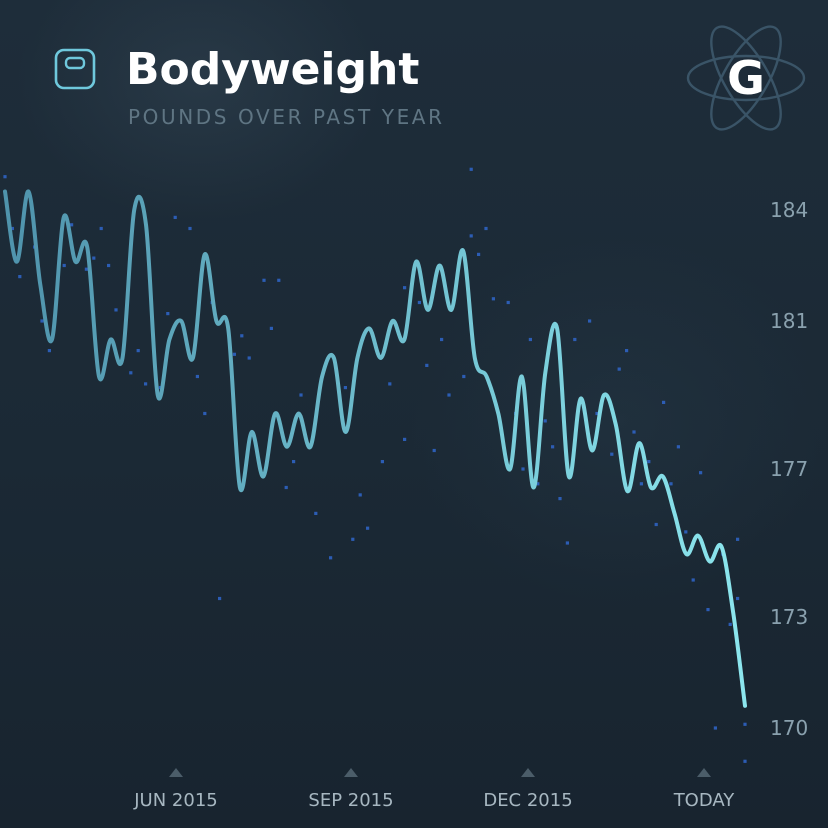 The height and width of the screenshot is (828, 828). I want to click on x-tick-label-3: DEC 2015, so click(527, 800).